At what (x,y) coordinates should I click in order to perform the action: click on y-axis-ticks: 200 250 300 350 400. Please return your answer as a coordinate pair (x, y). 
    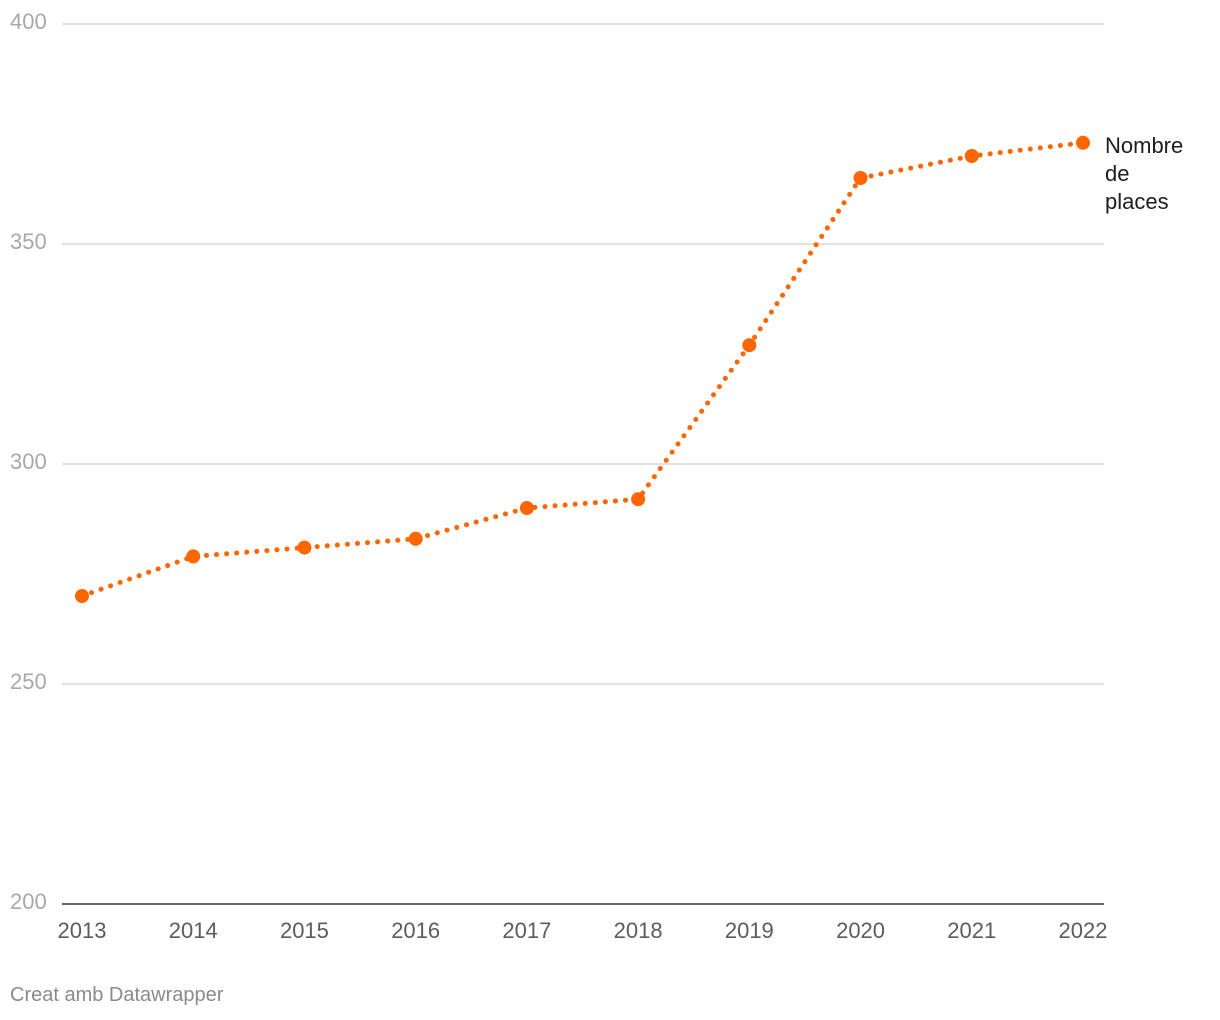
    Looking at the image, I should click on (28, 461).